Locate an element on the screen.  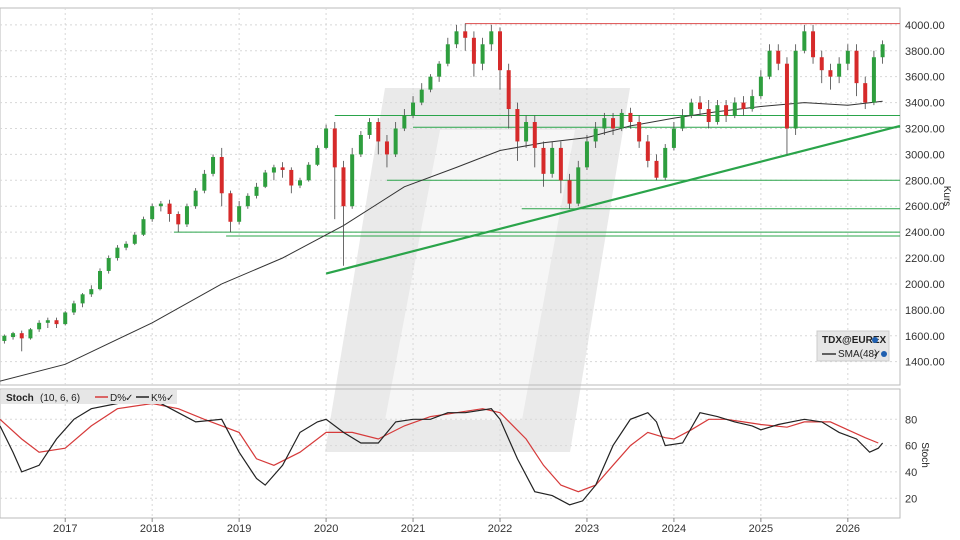
x-tick-label: 2020 is located at coordinates (326, 529).